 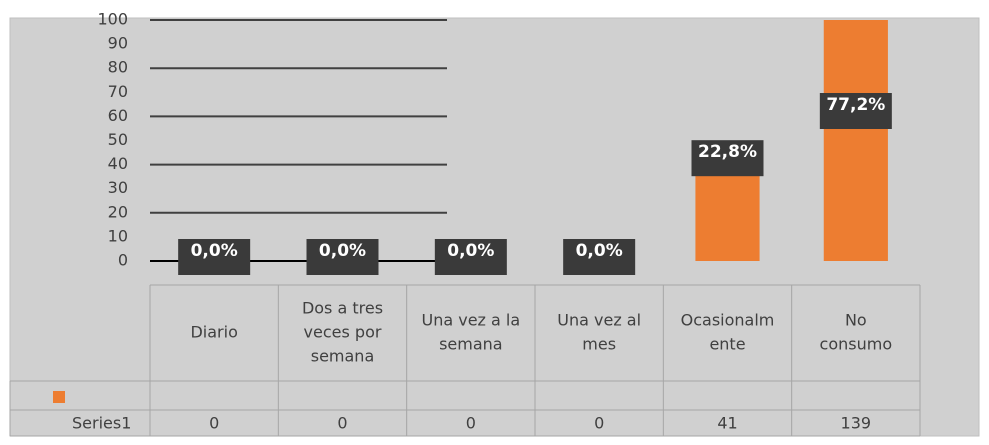 What do you see at coordinates (856, 320) in the screenshot?
I see `x-tick-label: No` at bounding box center [856, 320].